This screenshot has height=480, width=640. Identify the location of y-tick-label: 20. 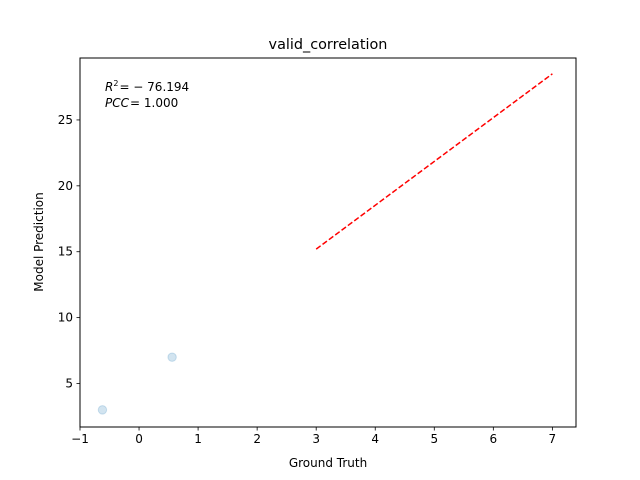
(65, 186).